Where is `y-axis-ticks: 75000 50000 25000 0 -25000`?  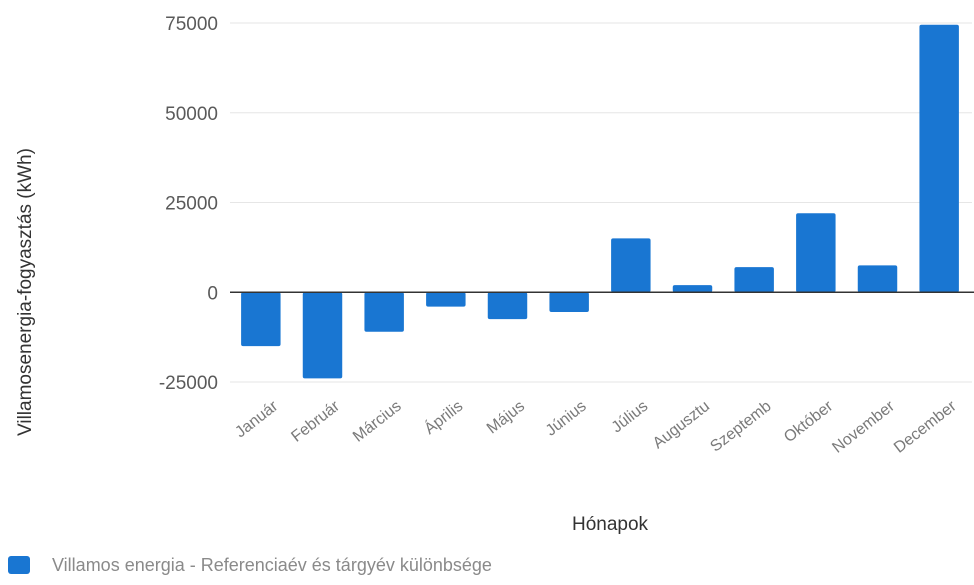 y-axis-ticks: 75000 50000 25000 0 -25000 is located at coordinates (188, 204).